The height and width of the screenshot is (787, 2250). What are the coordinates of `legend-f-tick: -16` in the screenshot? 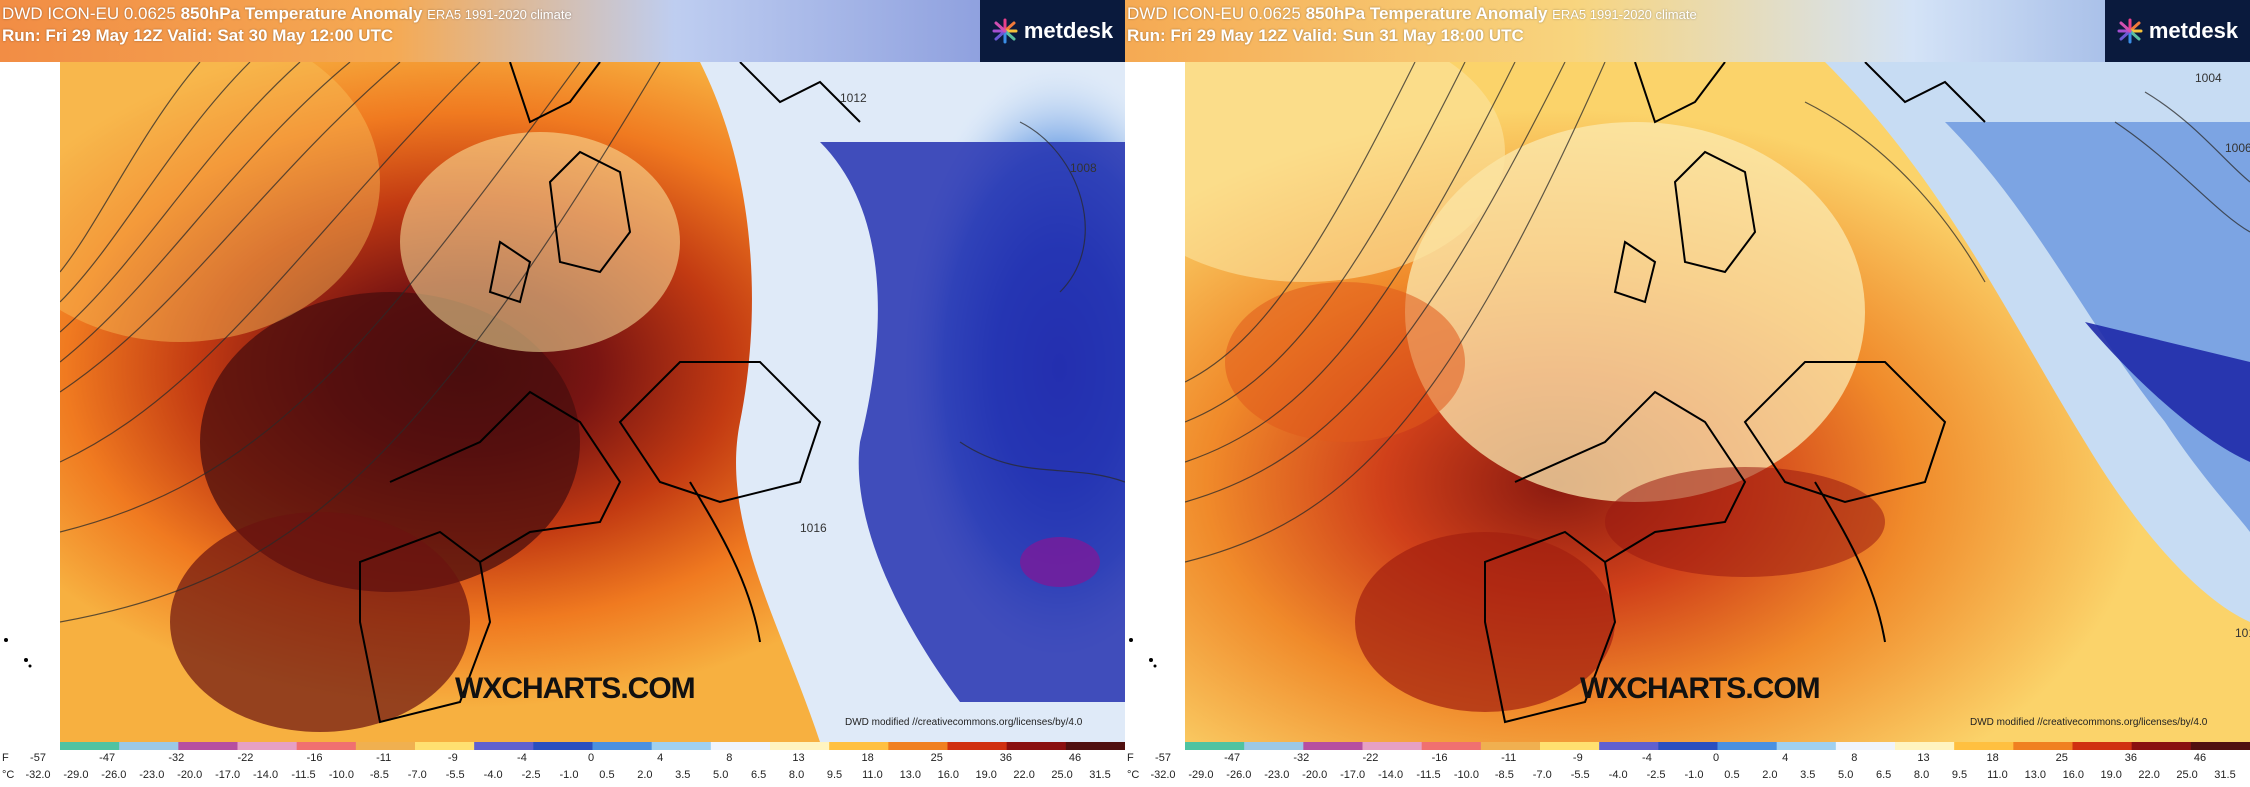 It's located at (1439, 758).